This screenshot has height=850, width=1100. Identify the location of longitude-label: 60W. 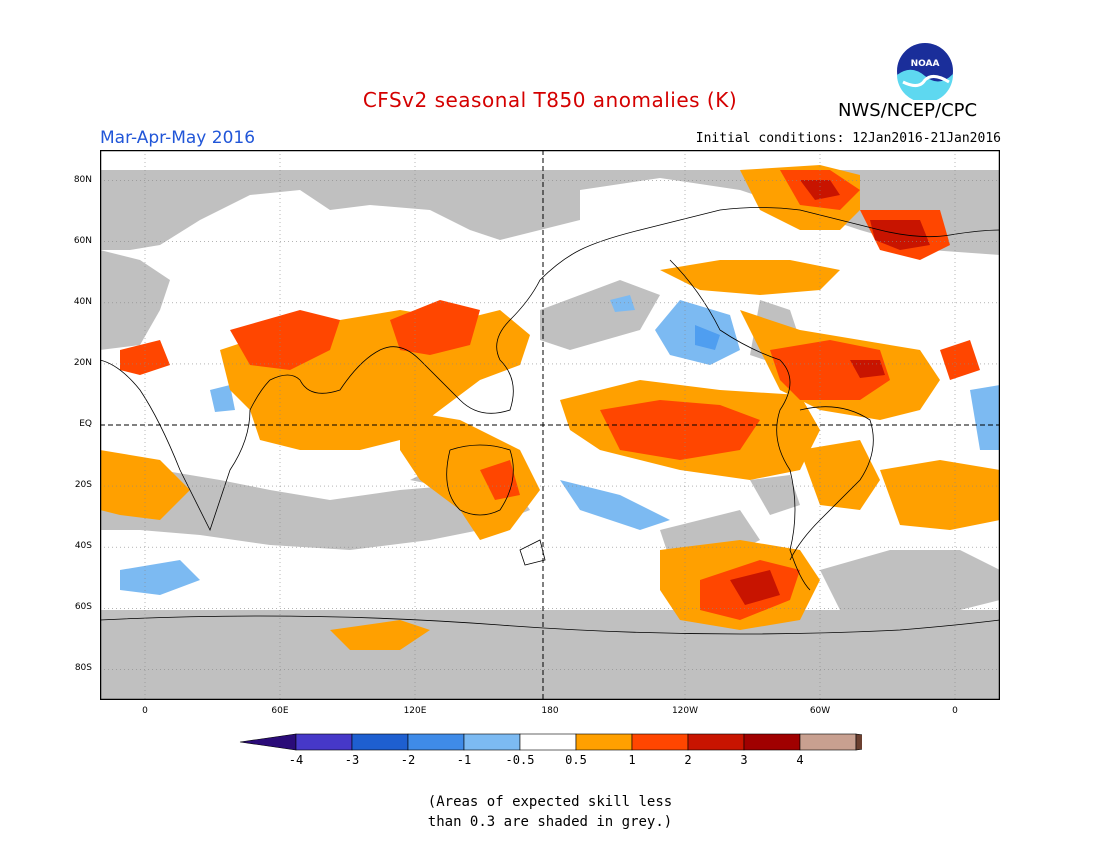
(820, 711).